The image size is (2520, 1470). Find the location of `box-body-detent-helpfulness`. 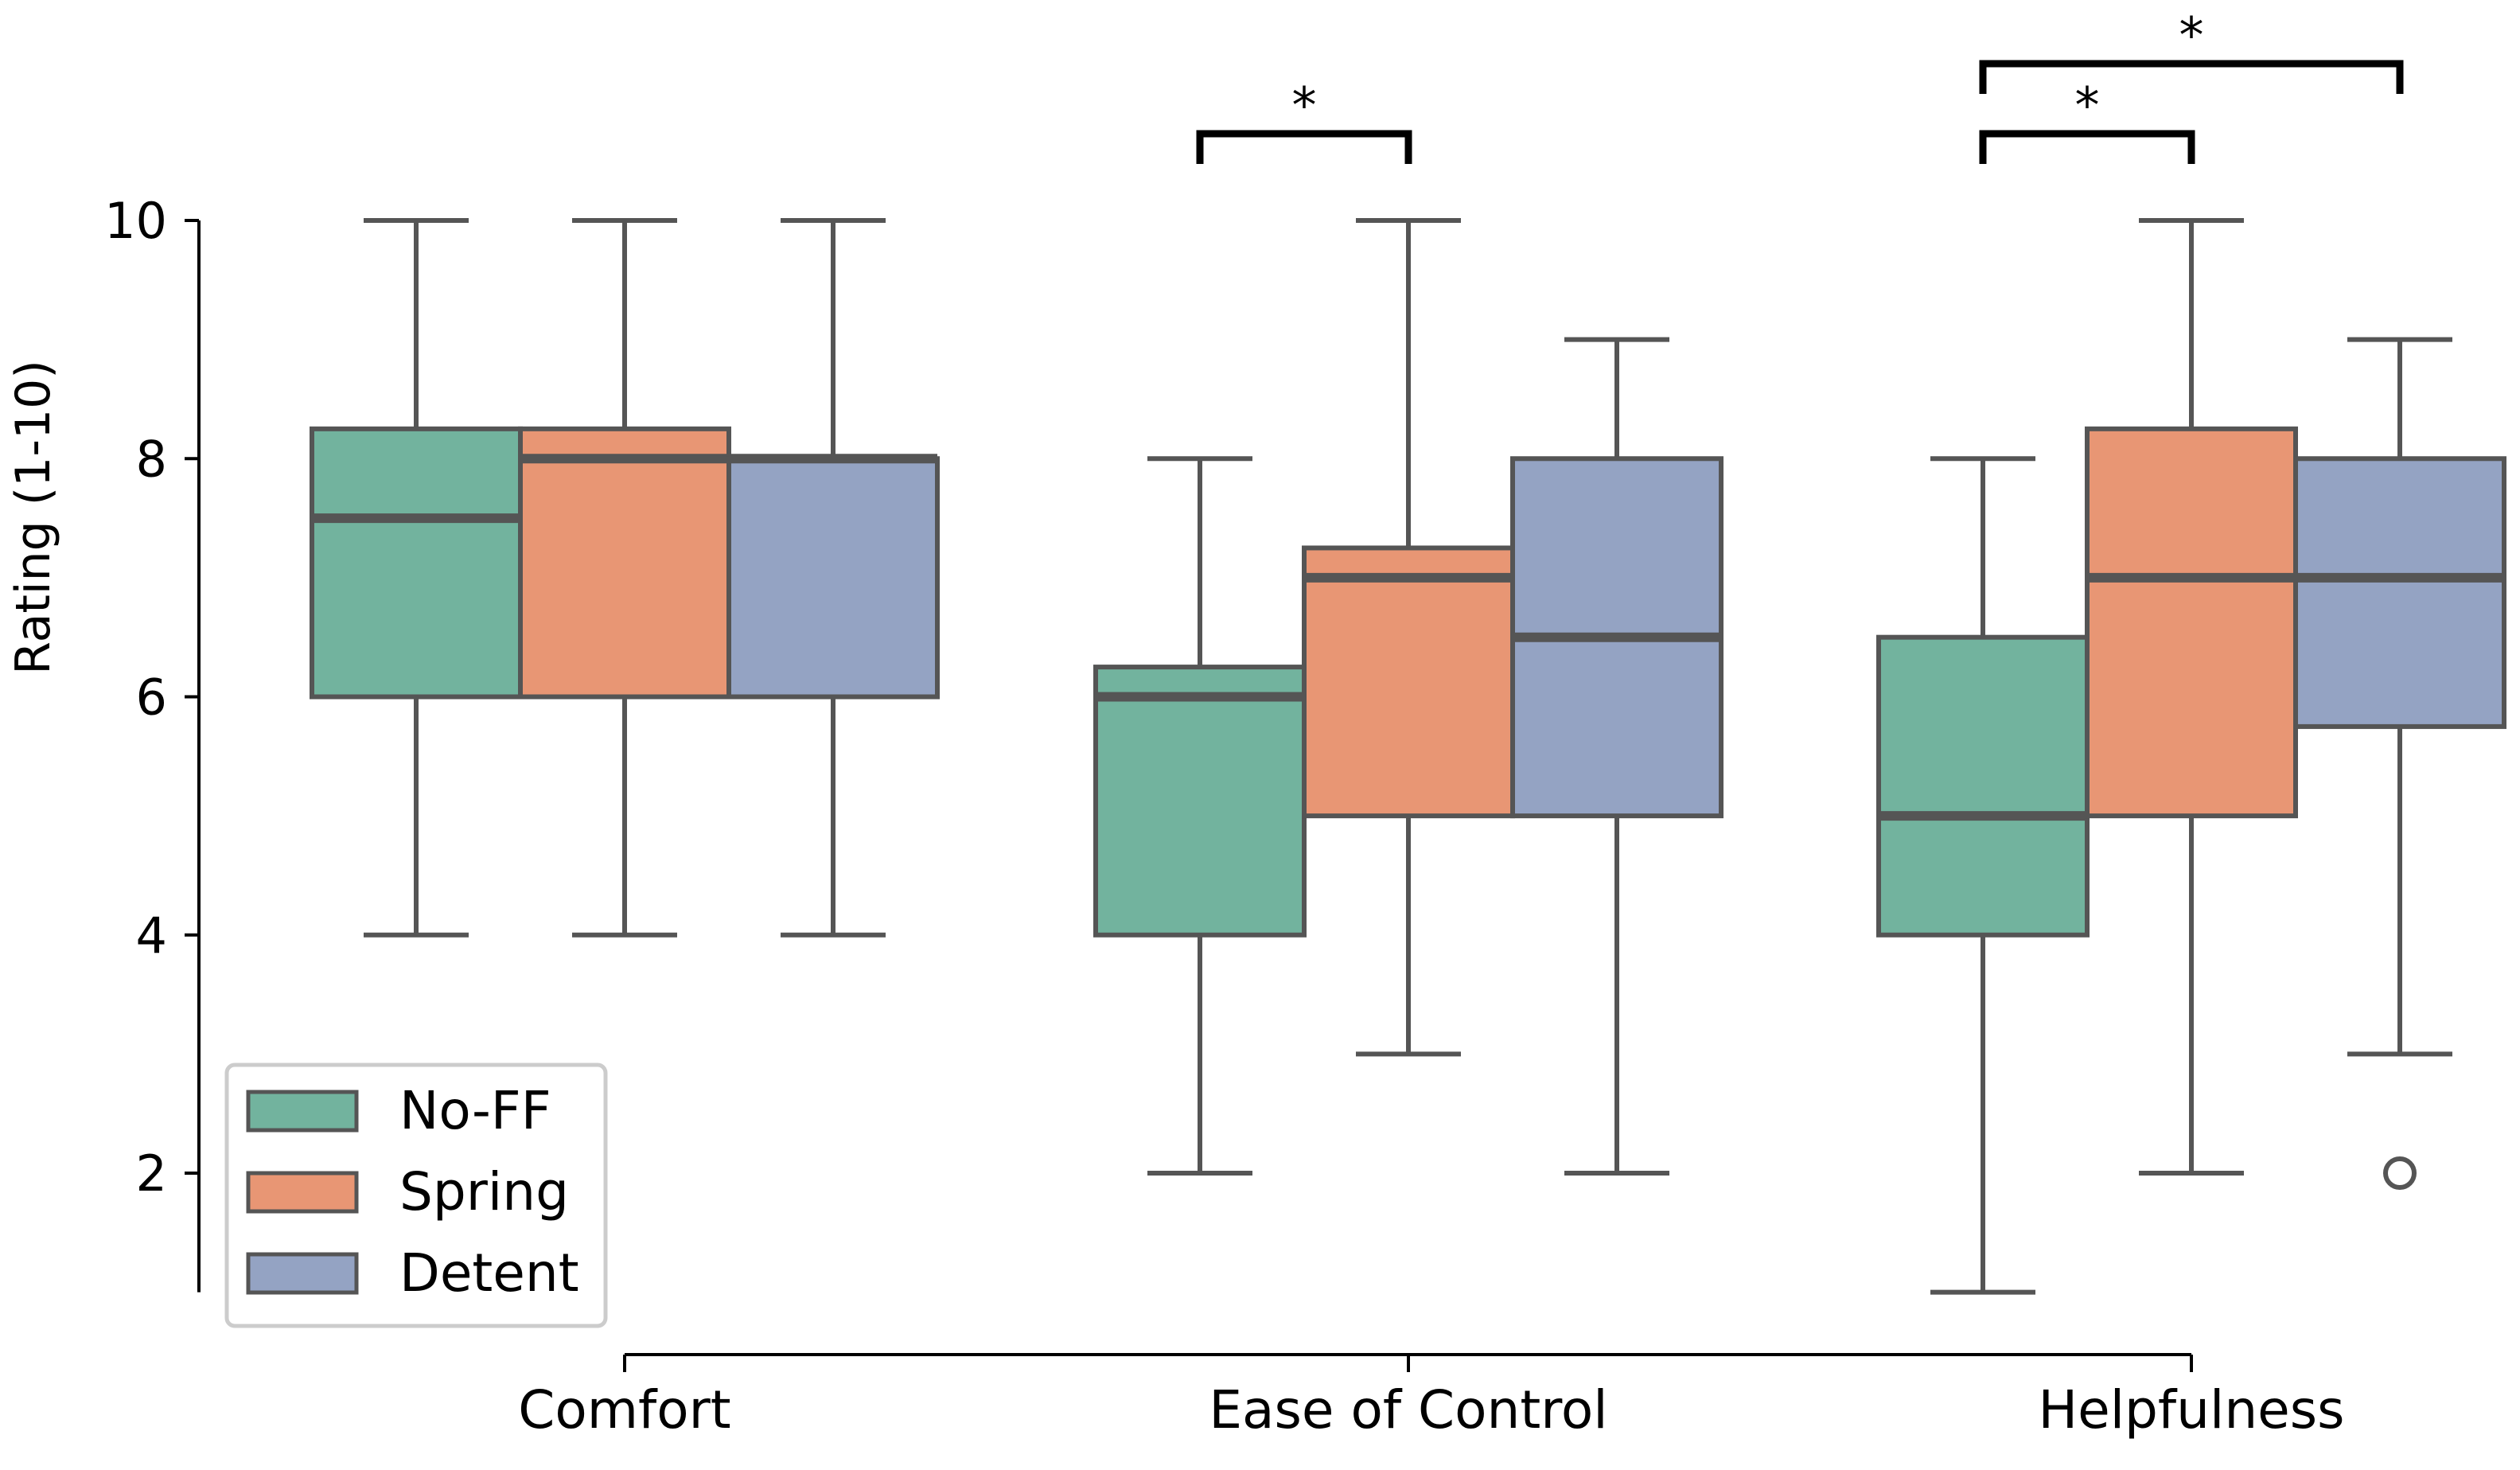

box-body-detent-helpfulness is located at coordinates (2399, 592).